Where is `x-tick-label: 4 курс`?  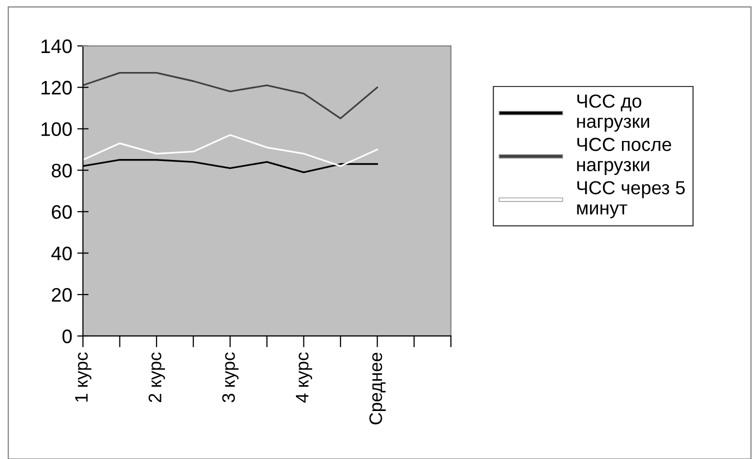 x-tick-label: 4 курс is located at coordinates (304, 377).